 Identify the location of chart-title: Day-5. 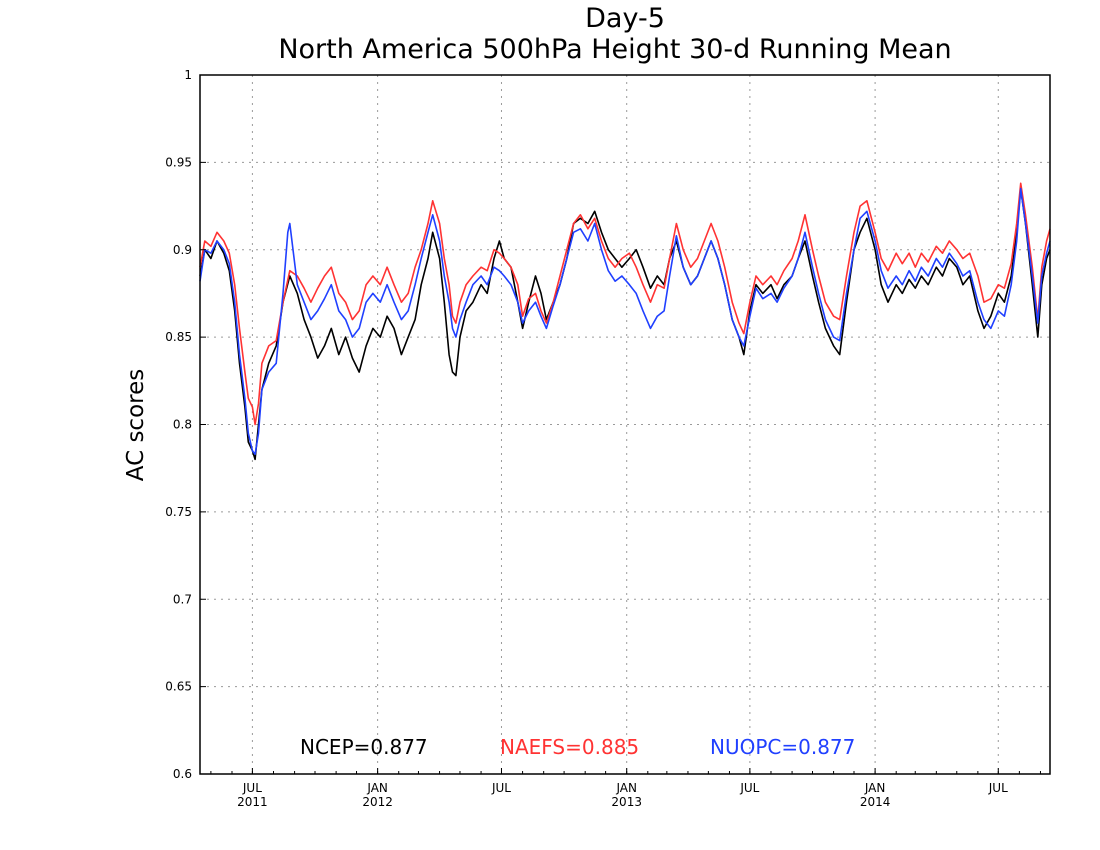
(625, 18).